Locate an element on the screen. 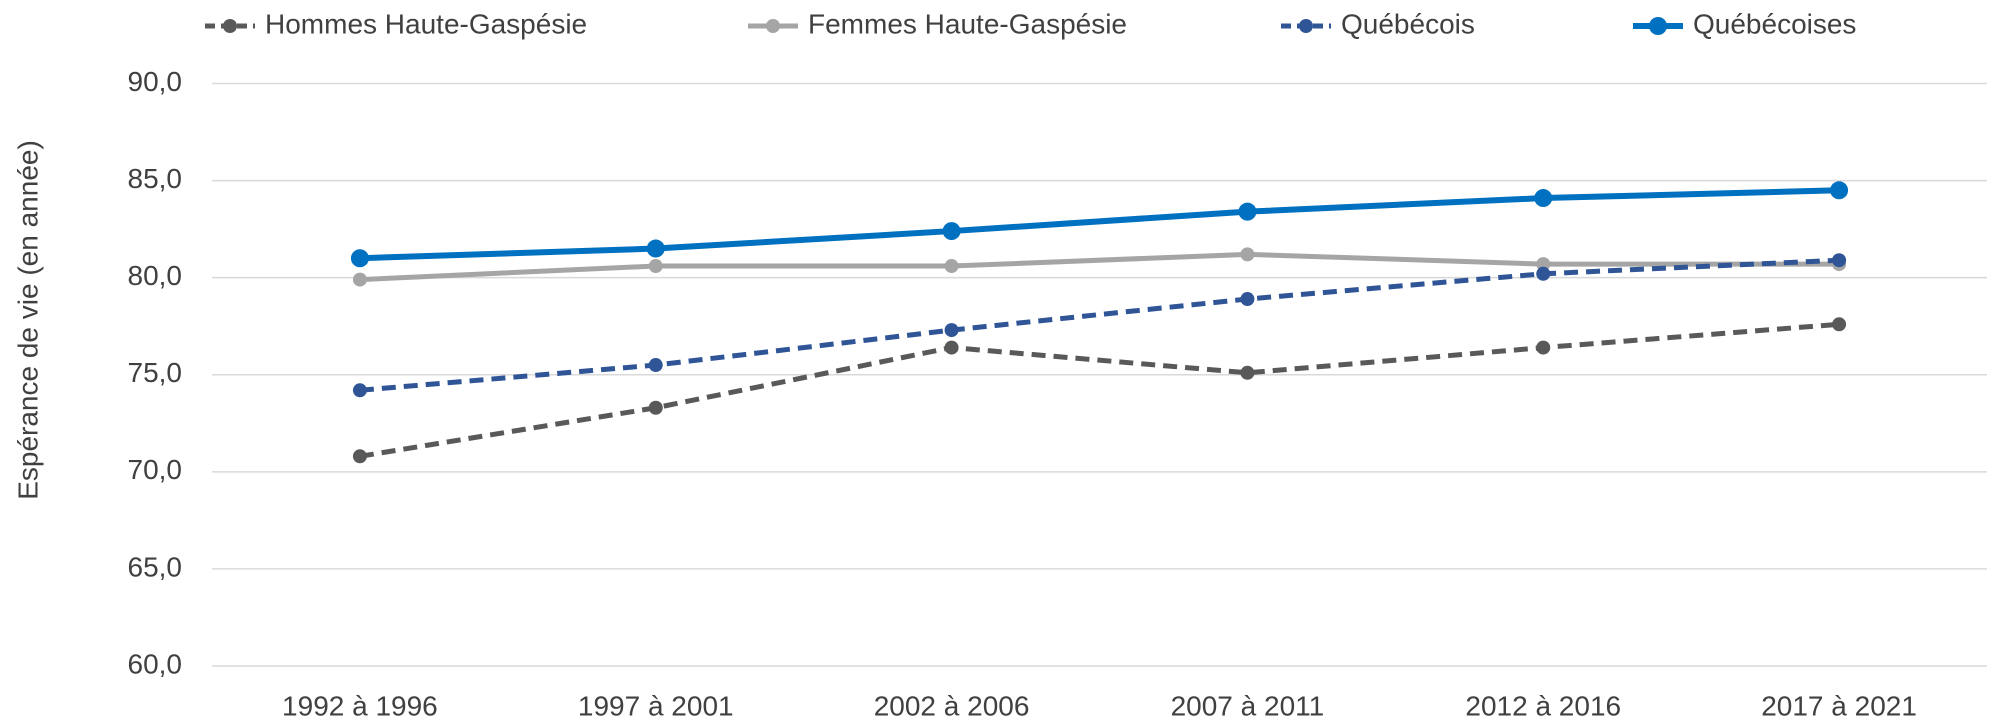 This screenshot has height=721, width=2013. x-tick-label: 1992 à 1996 is located at coordinates (360, 705).